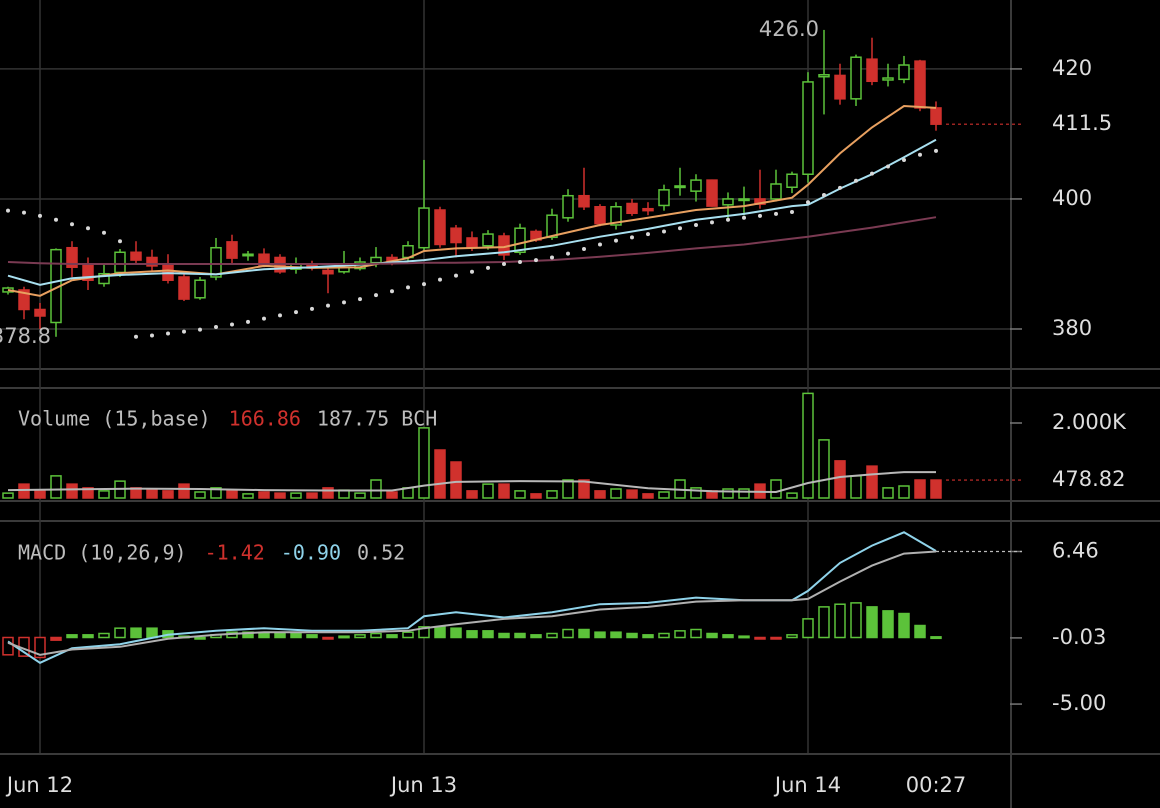 This screenshot has height=808, width=1160. What do you see at coordinates (1089, 422) in the screenshot?
I see `y-tick-label: 2.000K` at bounding box center [1089, 422].